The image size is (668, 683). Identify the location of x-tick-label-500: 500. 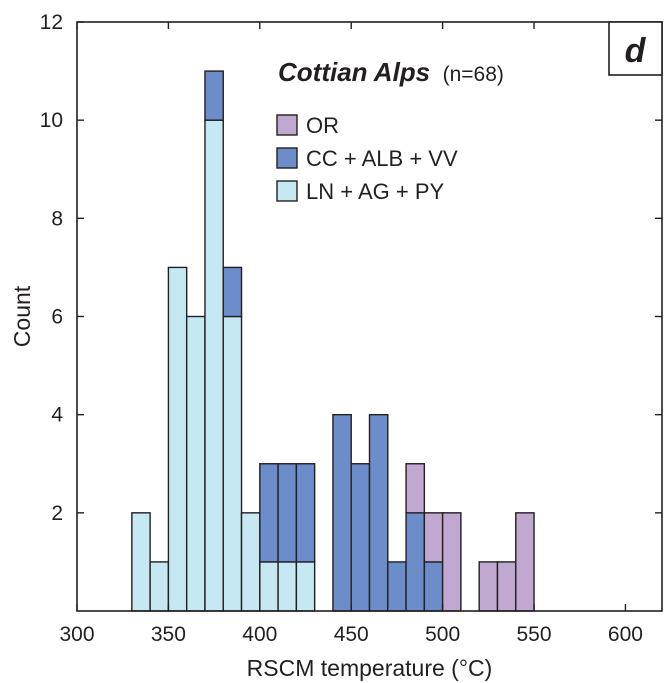
(442, 634).